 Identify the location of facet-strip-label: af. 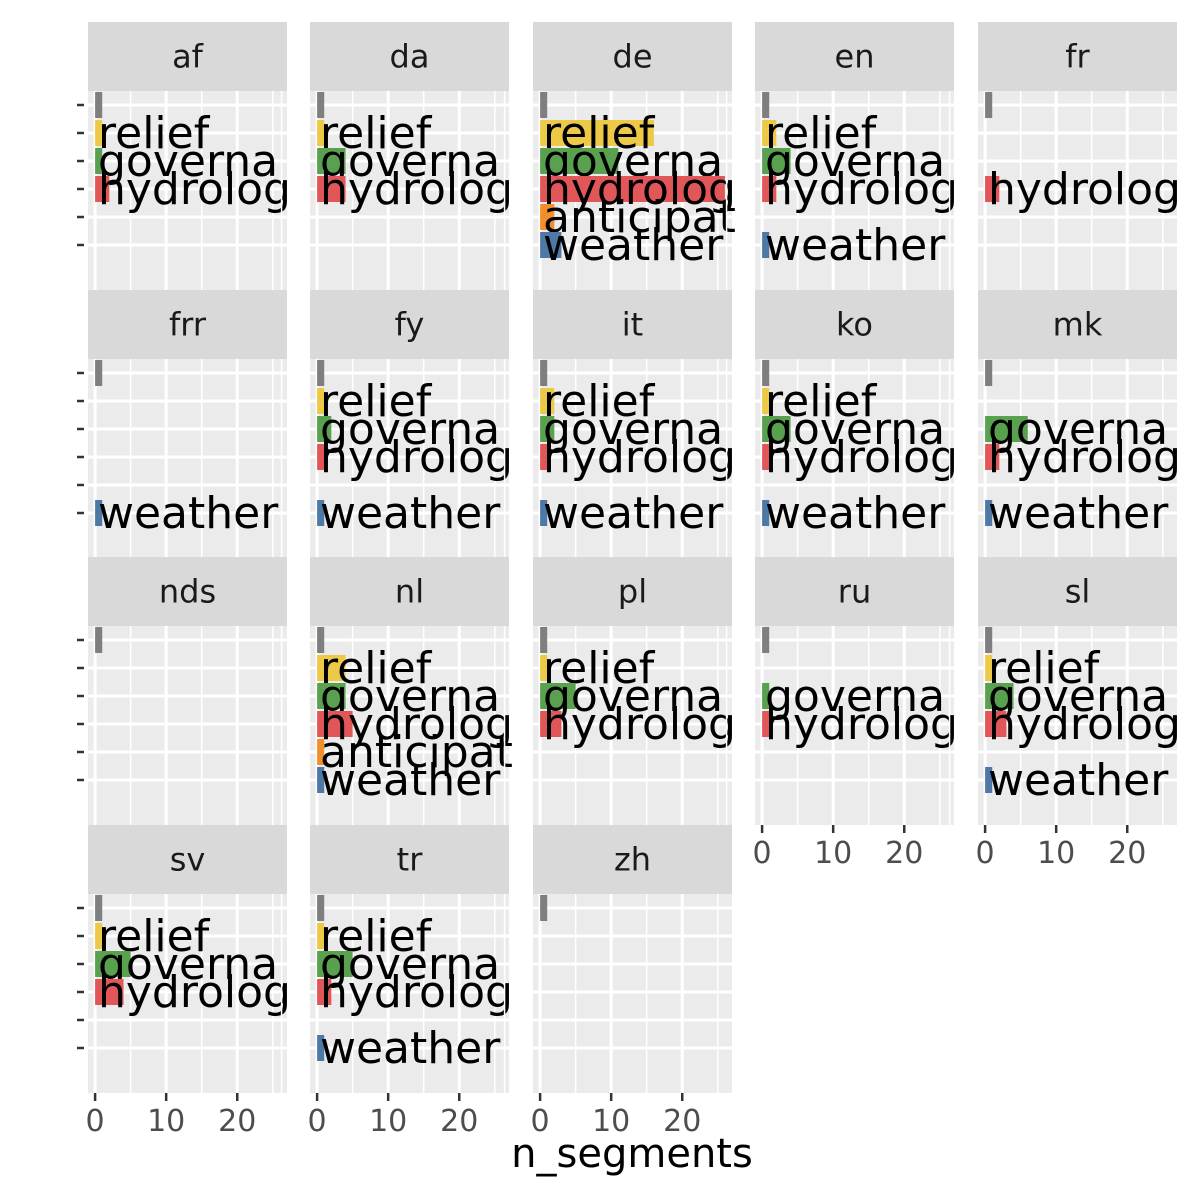
(188, 57).